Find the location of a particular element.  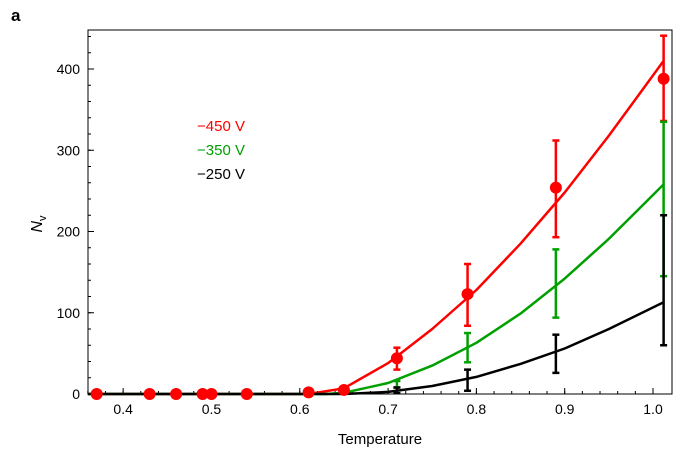

x-tick-label: 1.0 is located at coordinates (653, 409).